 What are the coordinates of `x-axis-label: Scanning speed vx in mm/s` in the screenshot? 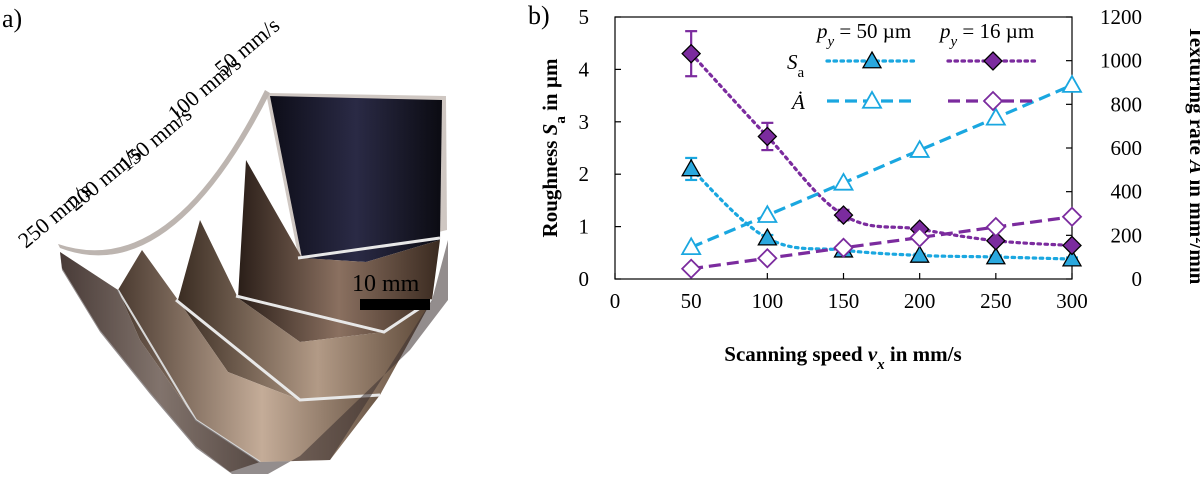 It's located at (842, 357).